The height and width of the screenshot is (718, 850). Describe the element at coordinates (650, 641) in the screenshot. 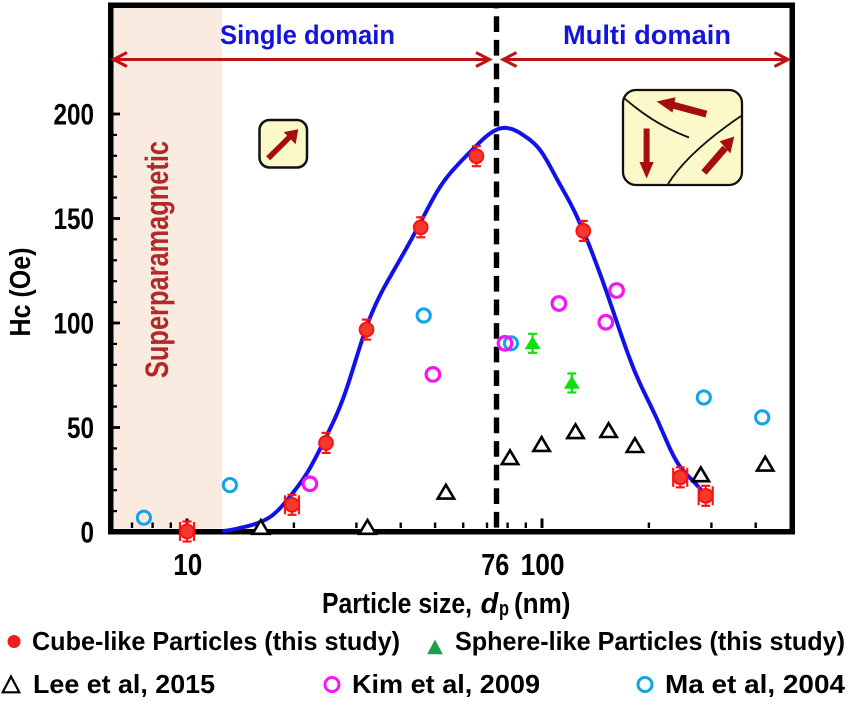

I see `svg-text:Sphere-like Particles (this st: Sphere-like Particles (this study)` at that location.